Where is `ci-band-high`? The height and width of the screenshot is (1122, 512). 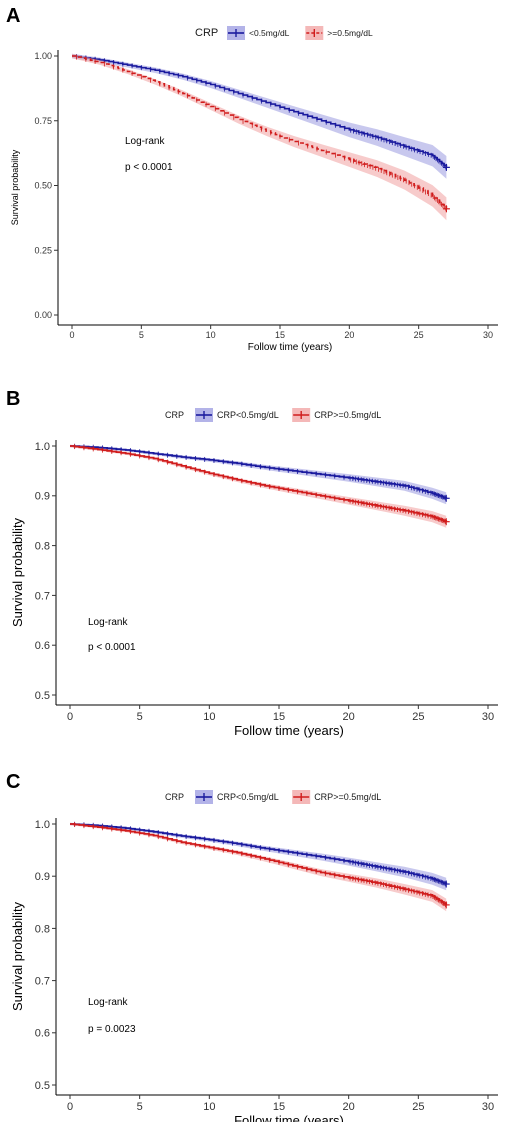 ci-band-high is located at coordinates (258, 486).